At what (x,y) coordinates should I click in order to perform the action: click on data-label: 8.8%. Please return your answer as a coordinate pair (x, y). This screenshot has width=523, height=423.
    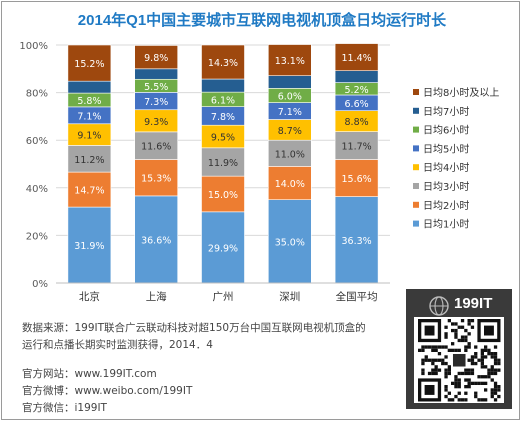
    Looking at the image, I should click on (357, 122).